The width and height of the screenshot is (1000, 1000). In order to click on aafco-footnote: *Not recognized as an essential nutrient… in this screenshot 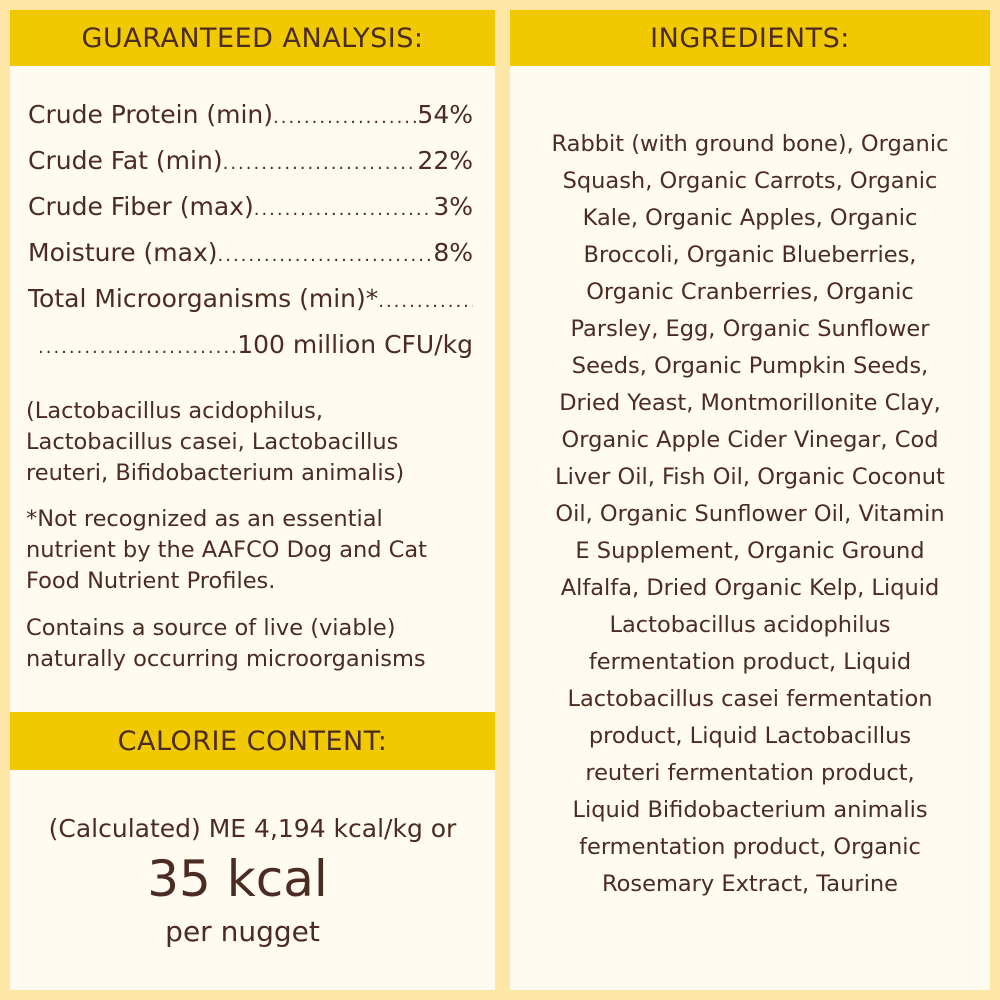, I will do `click(226, 550)`.